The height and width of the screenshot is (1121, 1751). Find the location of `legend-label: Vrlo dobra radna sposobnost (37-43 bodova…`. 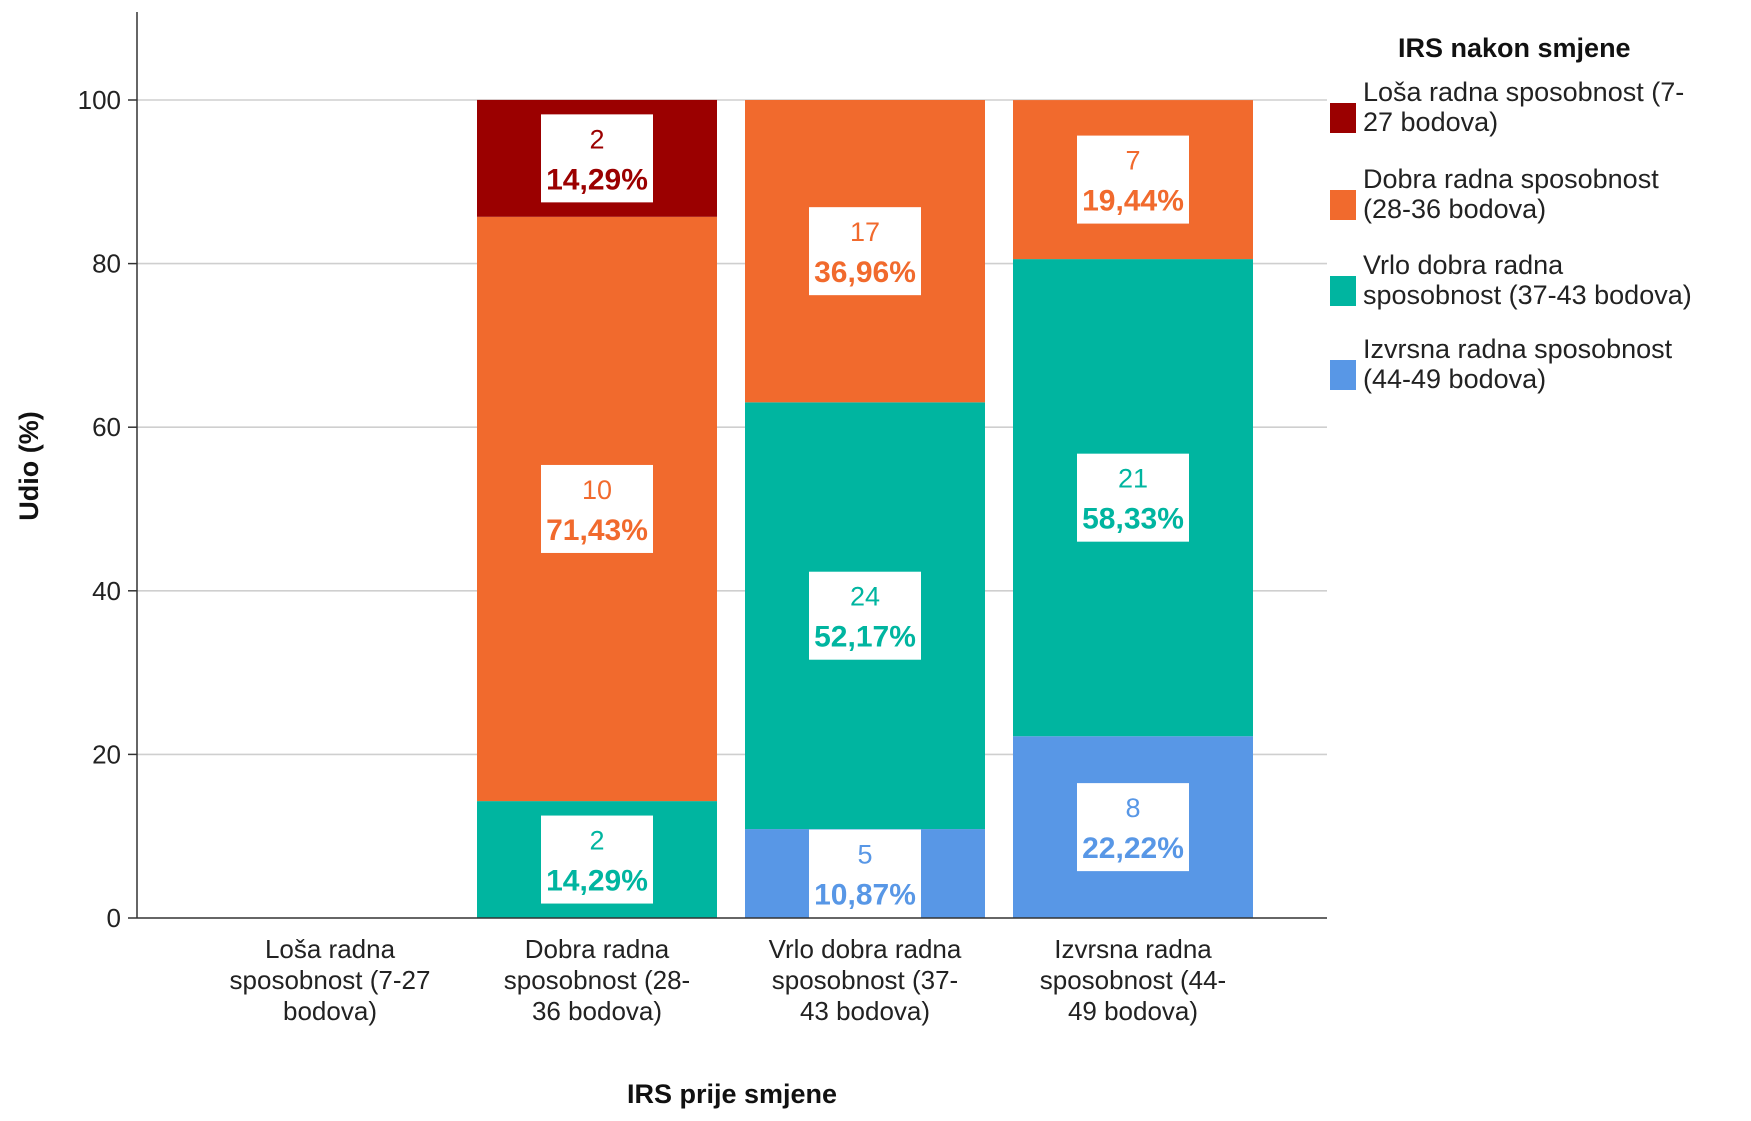

legend-label: Vrlo dobra radna sposobnost (37-43 bodova… is located at coordinates (1527, 280).